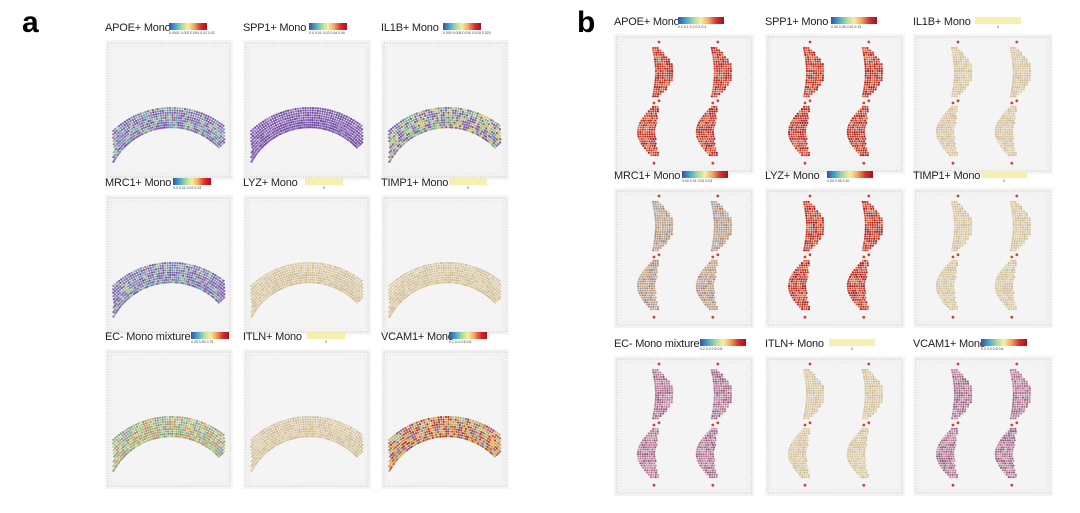  What do you see at coordinates (328, 29) in the screenshot?
I see `color-legend: 0.0 0.01 0.02 0.04 0.06` at bounding box center [328, 29].